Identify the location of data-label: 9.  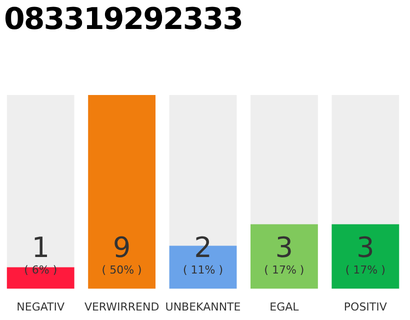
(121, 247).